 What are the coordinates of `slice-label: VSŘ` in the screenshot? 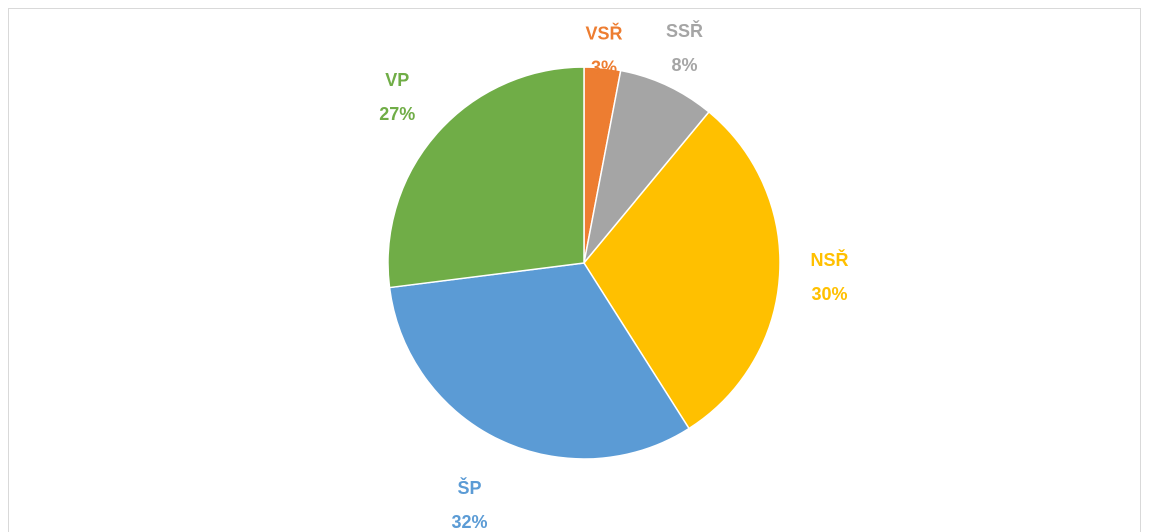 It's located at (603, 33).